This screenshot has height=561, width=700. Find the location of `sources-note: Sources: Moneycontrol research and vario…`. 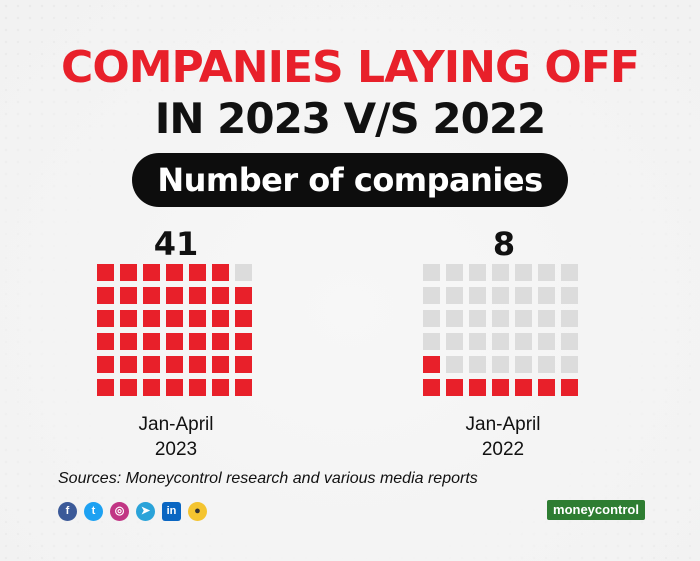

sources-note: Sources: Moneycontrol research and vario… is located at coordinates (268, 478).